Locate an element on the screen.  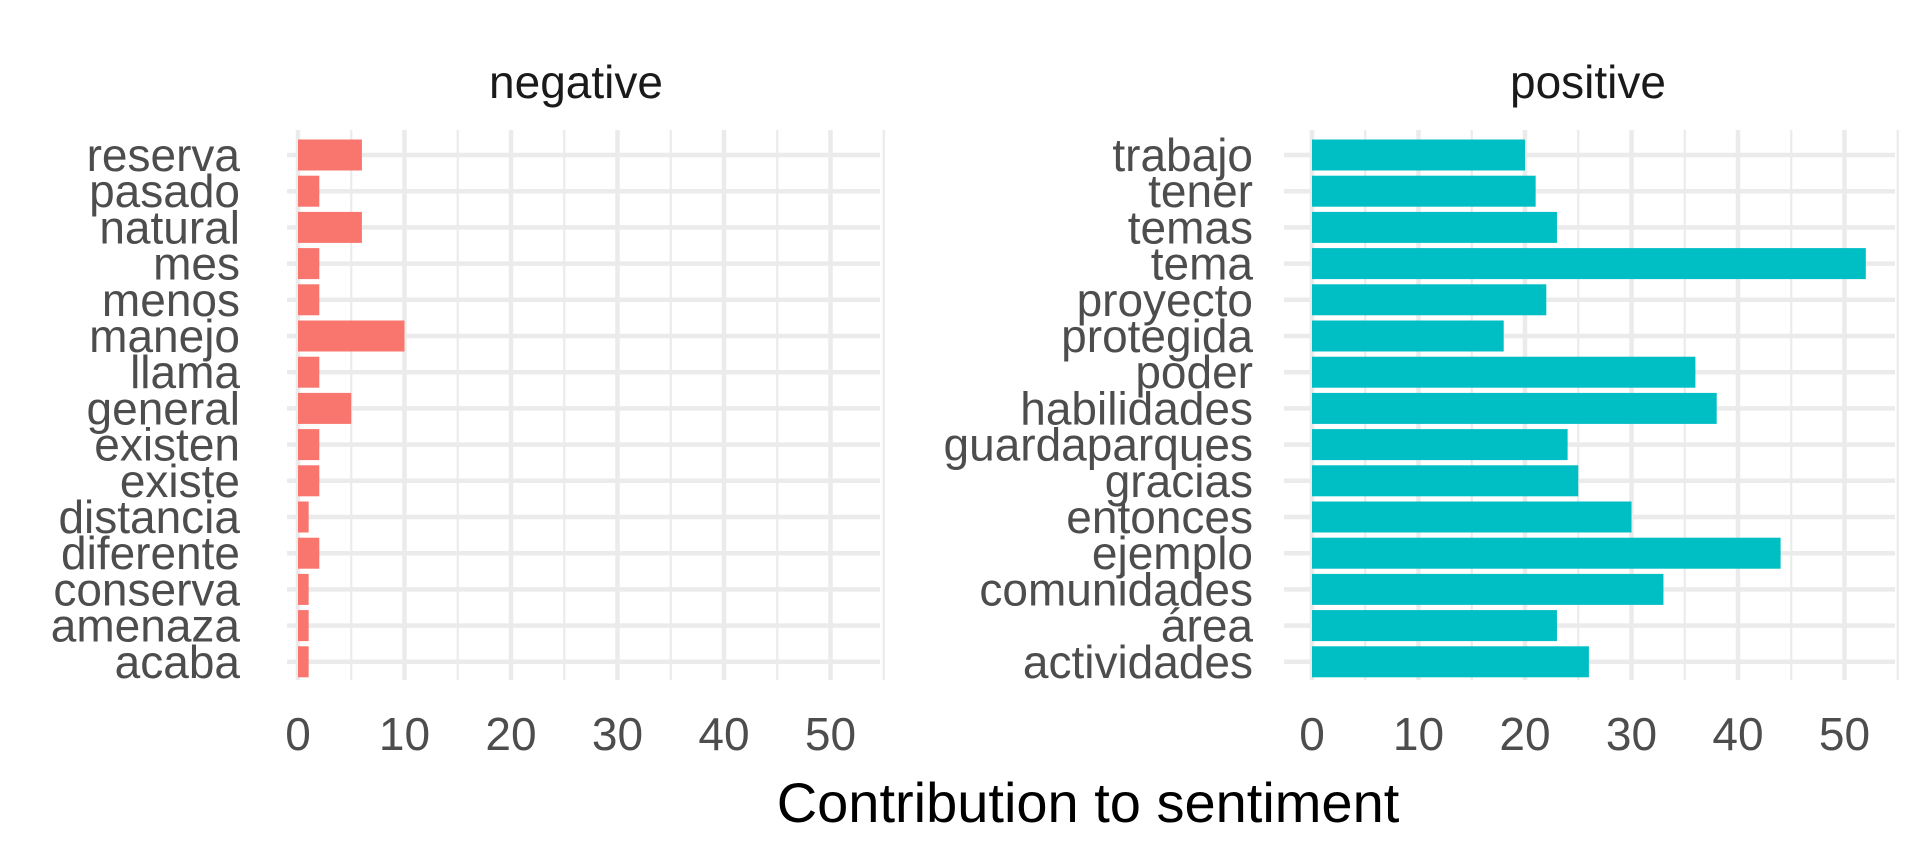
category-label: tema is located at coordinates (1202, 264).